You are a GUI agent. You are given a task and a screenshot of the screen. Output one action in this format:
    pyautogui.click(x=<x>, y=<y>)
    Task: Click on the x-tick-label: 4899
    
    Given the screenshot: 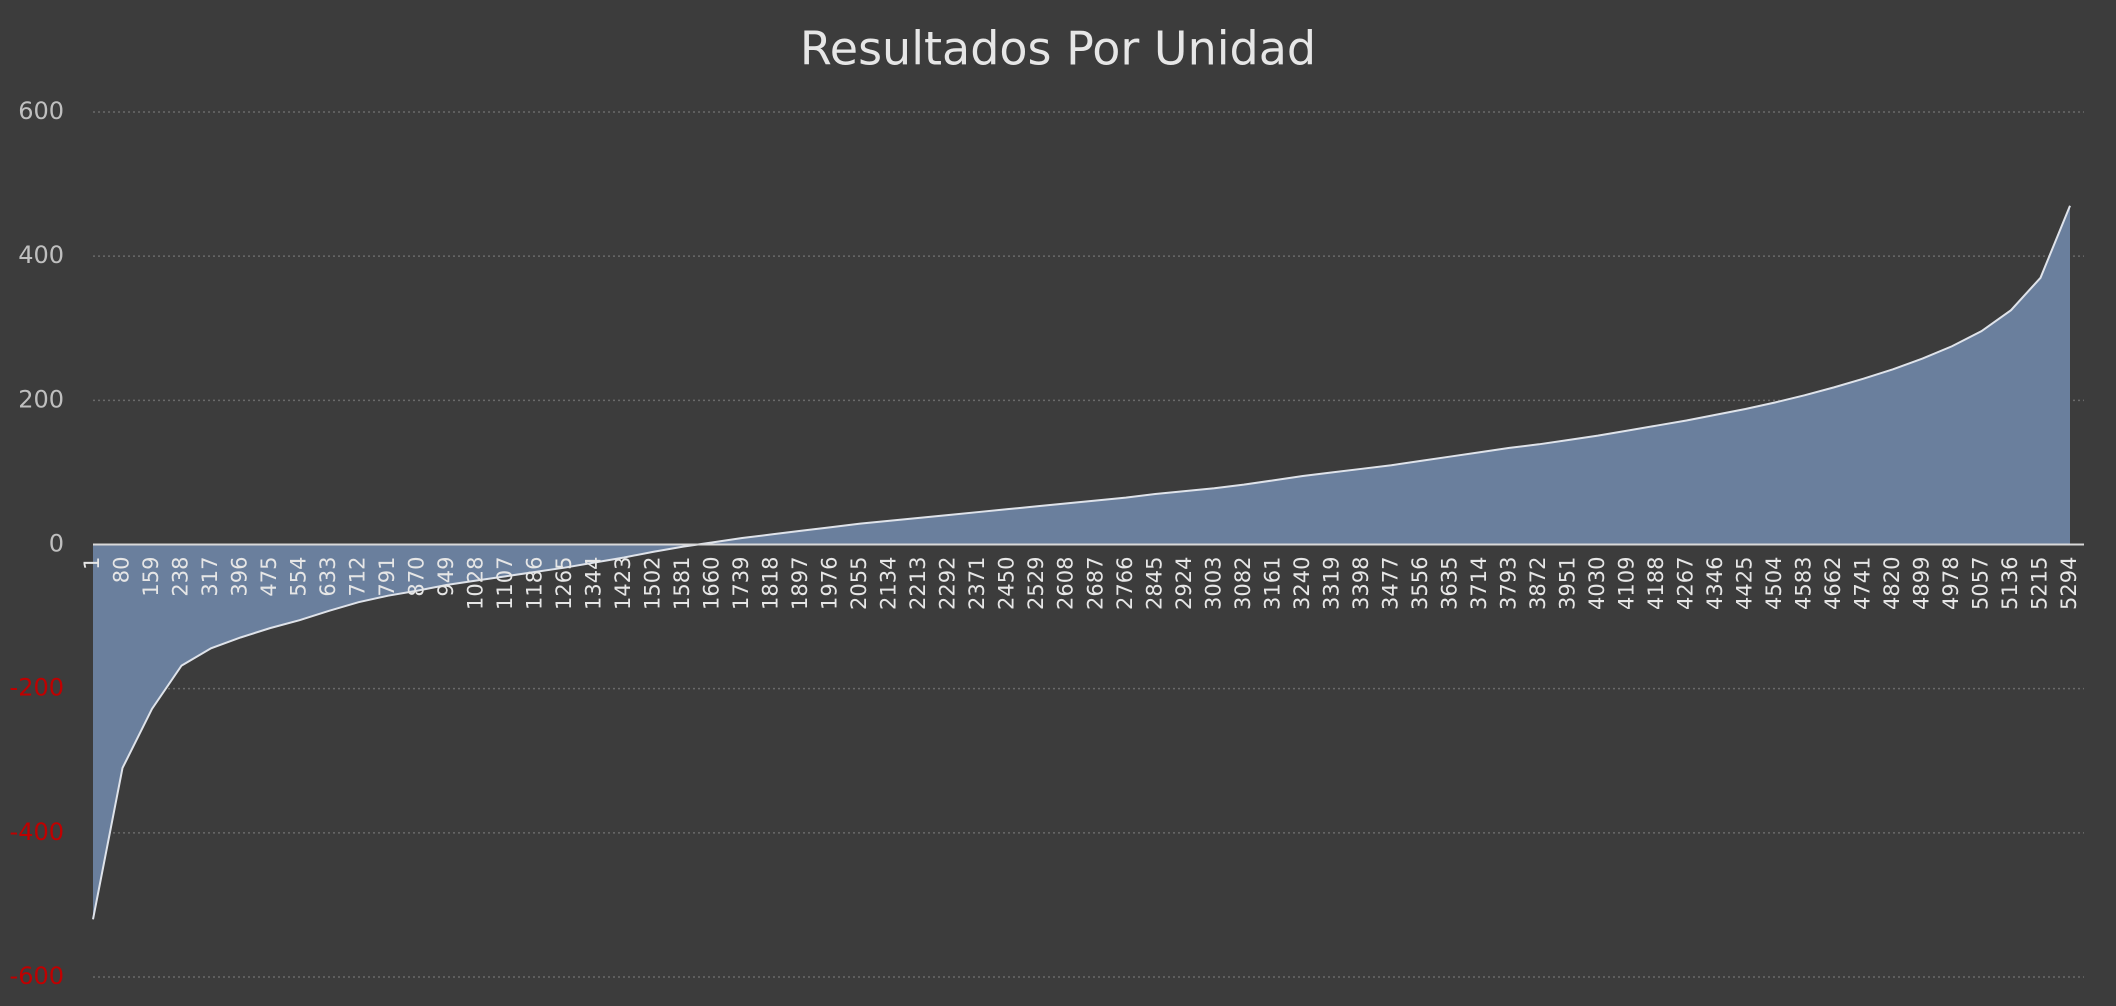 What is the action you would take?
    pyautogui.click(x=1921, y=583)
    